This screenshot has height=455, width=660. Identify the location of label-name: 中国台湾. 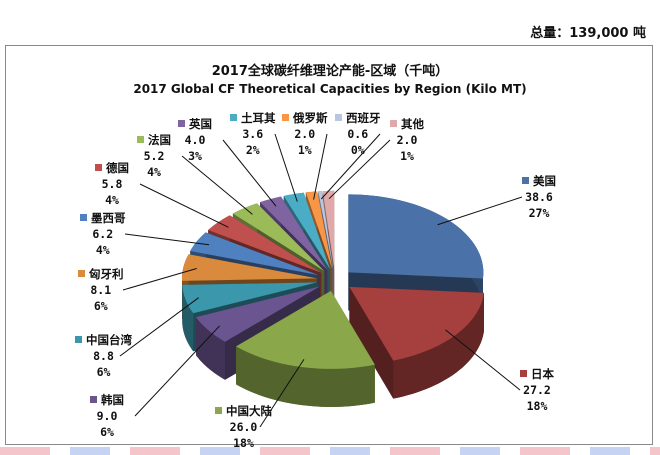
(109, 340).